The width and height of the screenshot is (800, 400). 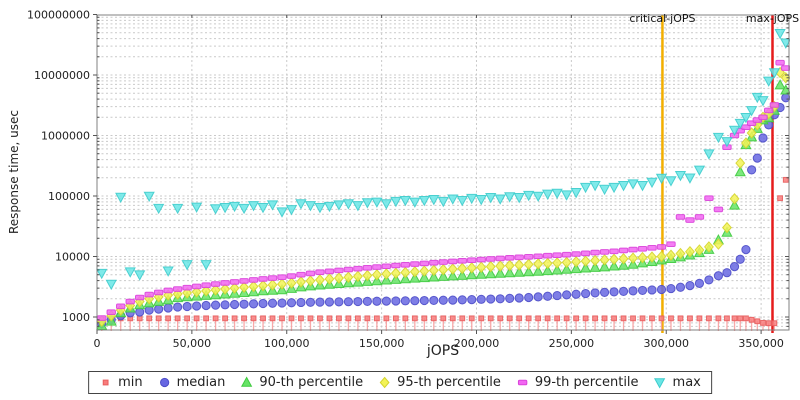 What do you see at coordinates (164, 382) in the screenshot?
I see `median-marker-icon` at bounding box center [164, 382].